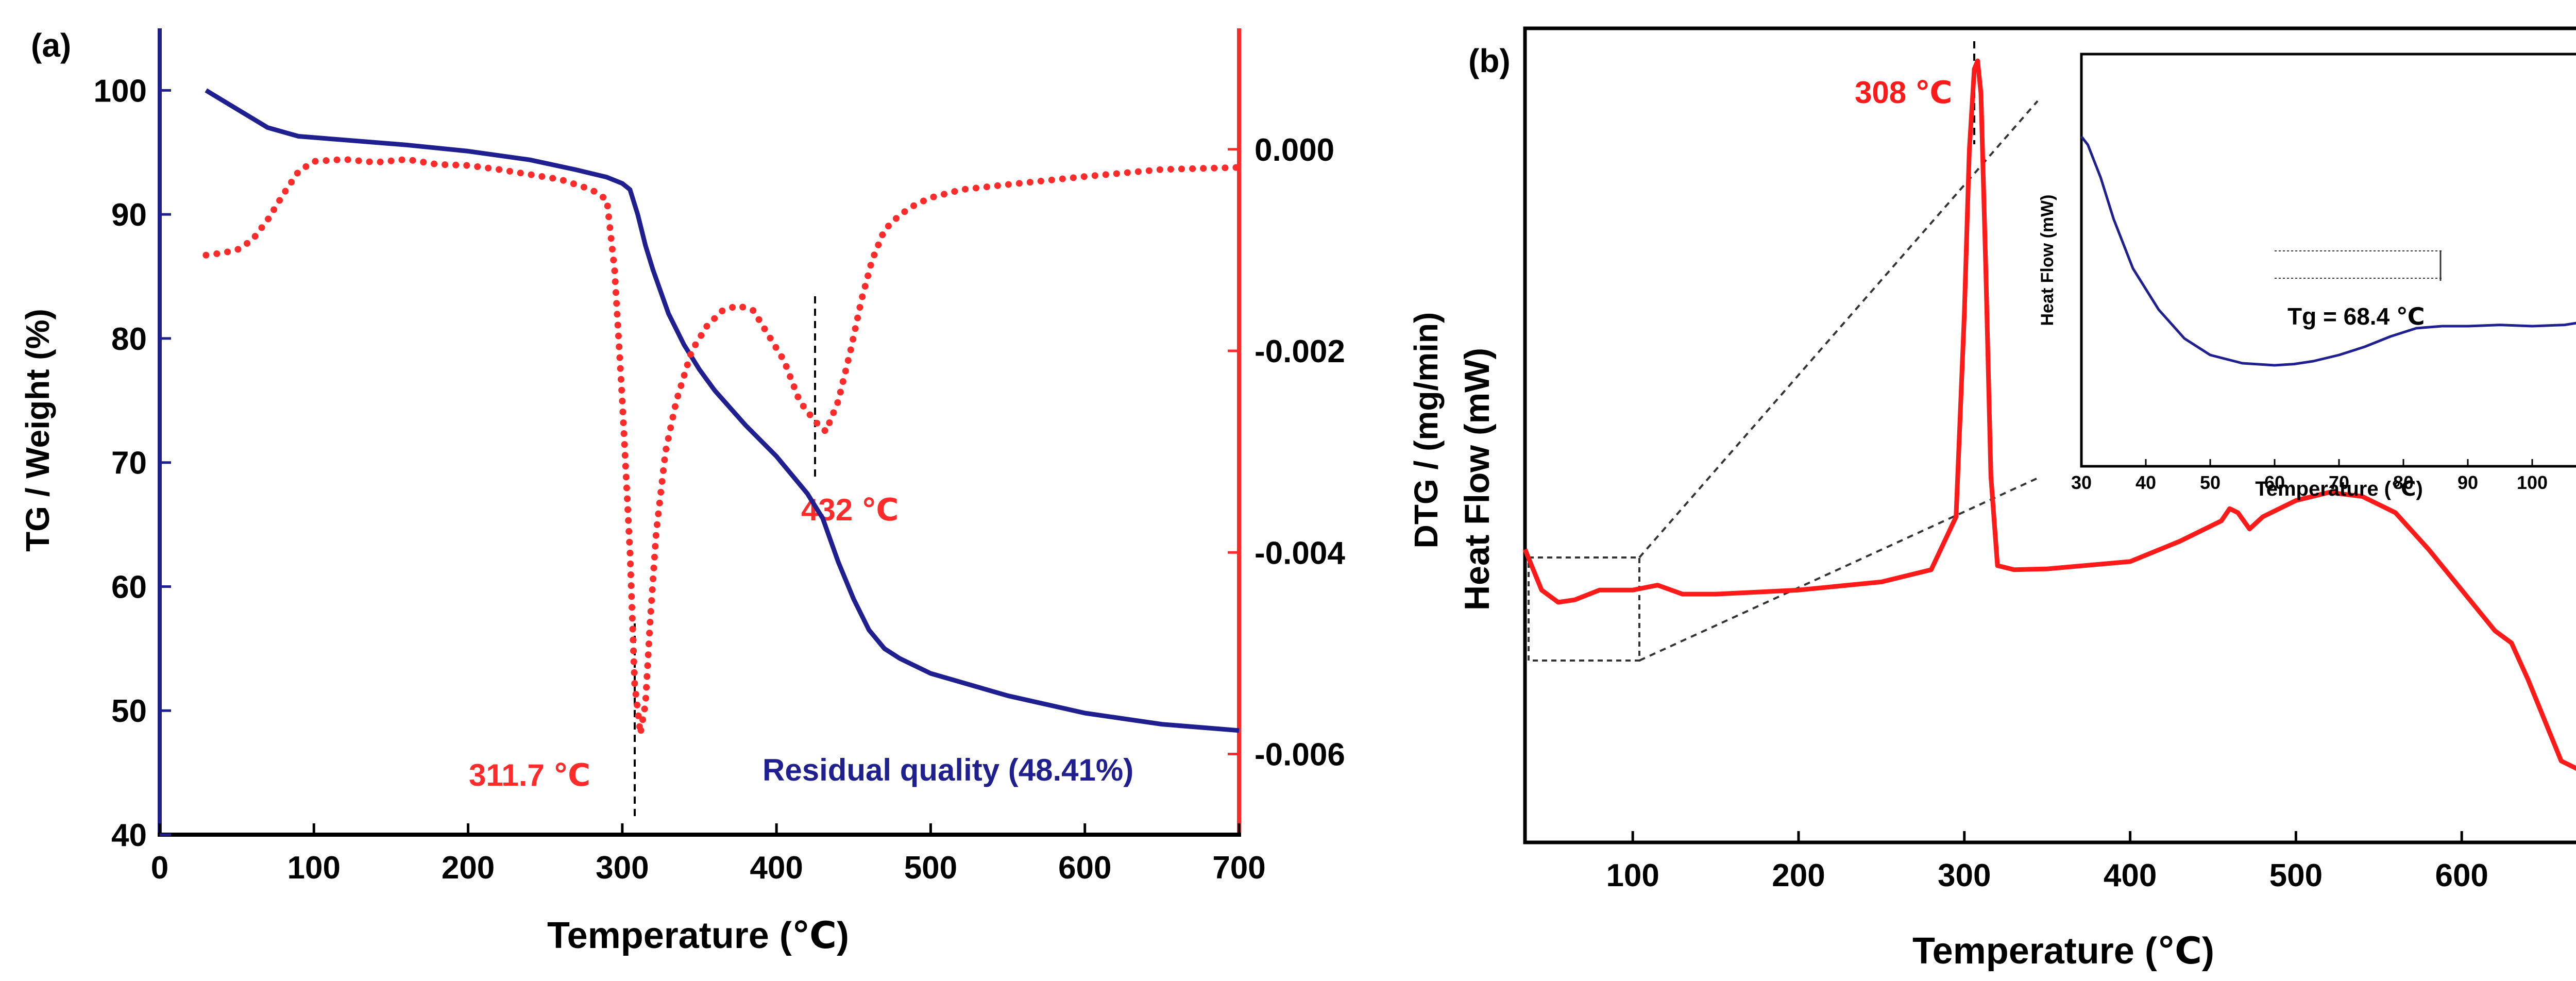 The image size is (2576, 981). Describe the element at coordinates (1632, 875) in the screenshot. I see `panel-b-x-tick-label: 100` at that location.